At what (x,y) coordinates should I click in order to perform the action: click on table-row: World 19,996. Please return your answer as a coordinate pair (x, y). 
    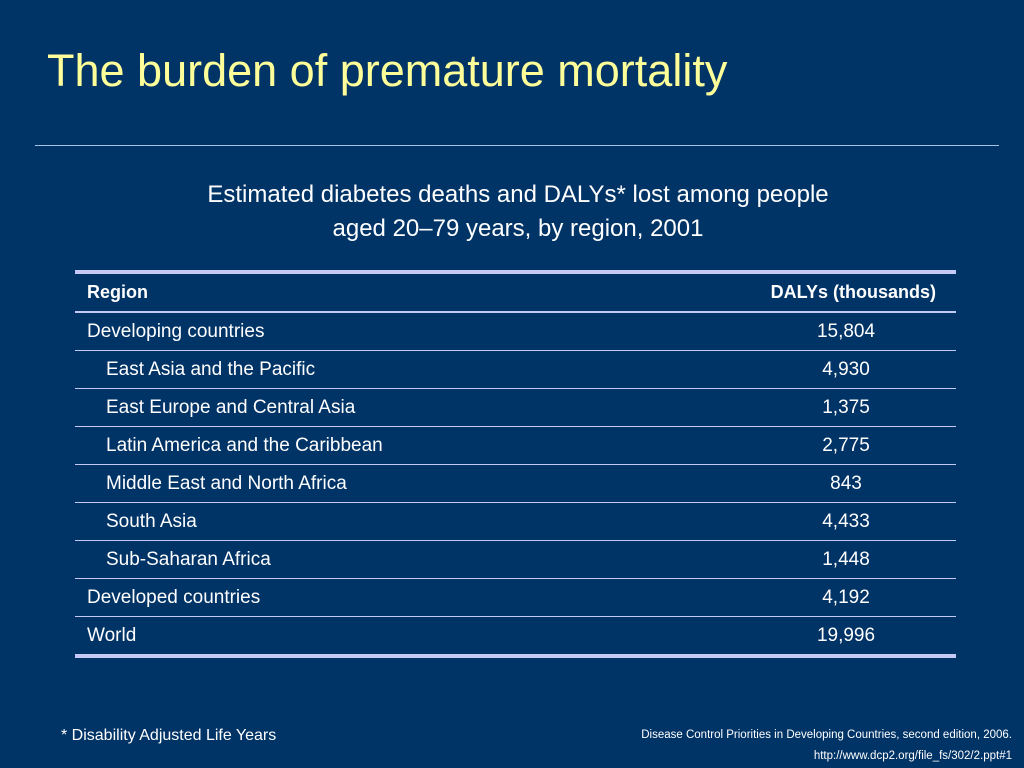
    Looking at the image, I should click on (515, 636).